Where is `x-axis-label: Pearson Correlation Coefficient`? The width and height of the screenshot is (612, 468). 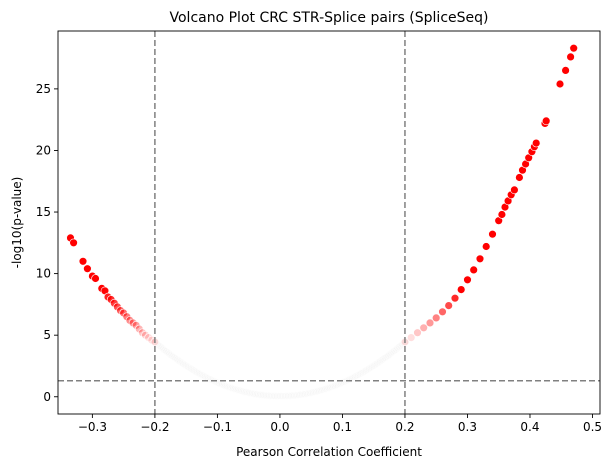
x-axis-label: Pearson Correlation Coefficient is located at coordinates (329, 452).